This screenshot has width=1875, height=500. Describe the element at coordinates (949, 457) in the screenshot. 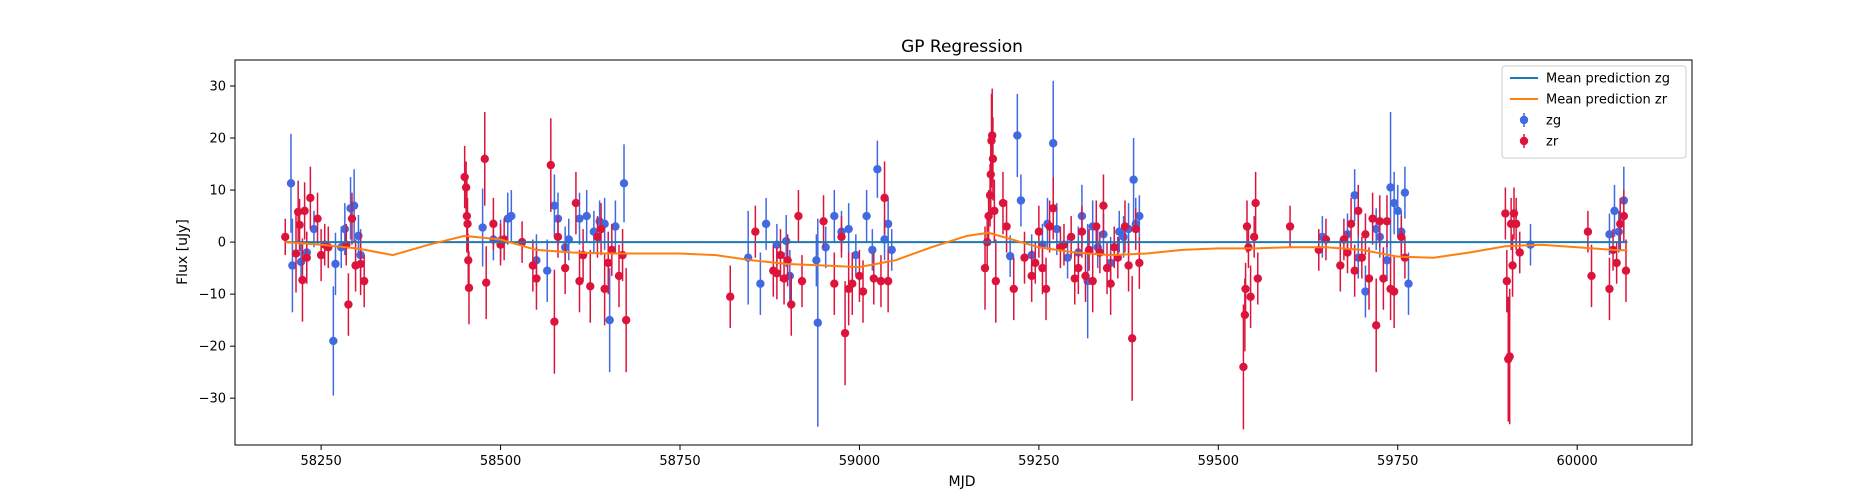

I see `x-axis: 58250 58500 58750 59000 59250 59500 59750 60000` at that location.